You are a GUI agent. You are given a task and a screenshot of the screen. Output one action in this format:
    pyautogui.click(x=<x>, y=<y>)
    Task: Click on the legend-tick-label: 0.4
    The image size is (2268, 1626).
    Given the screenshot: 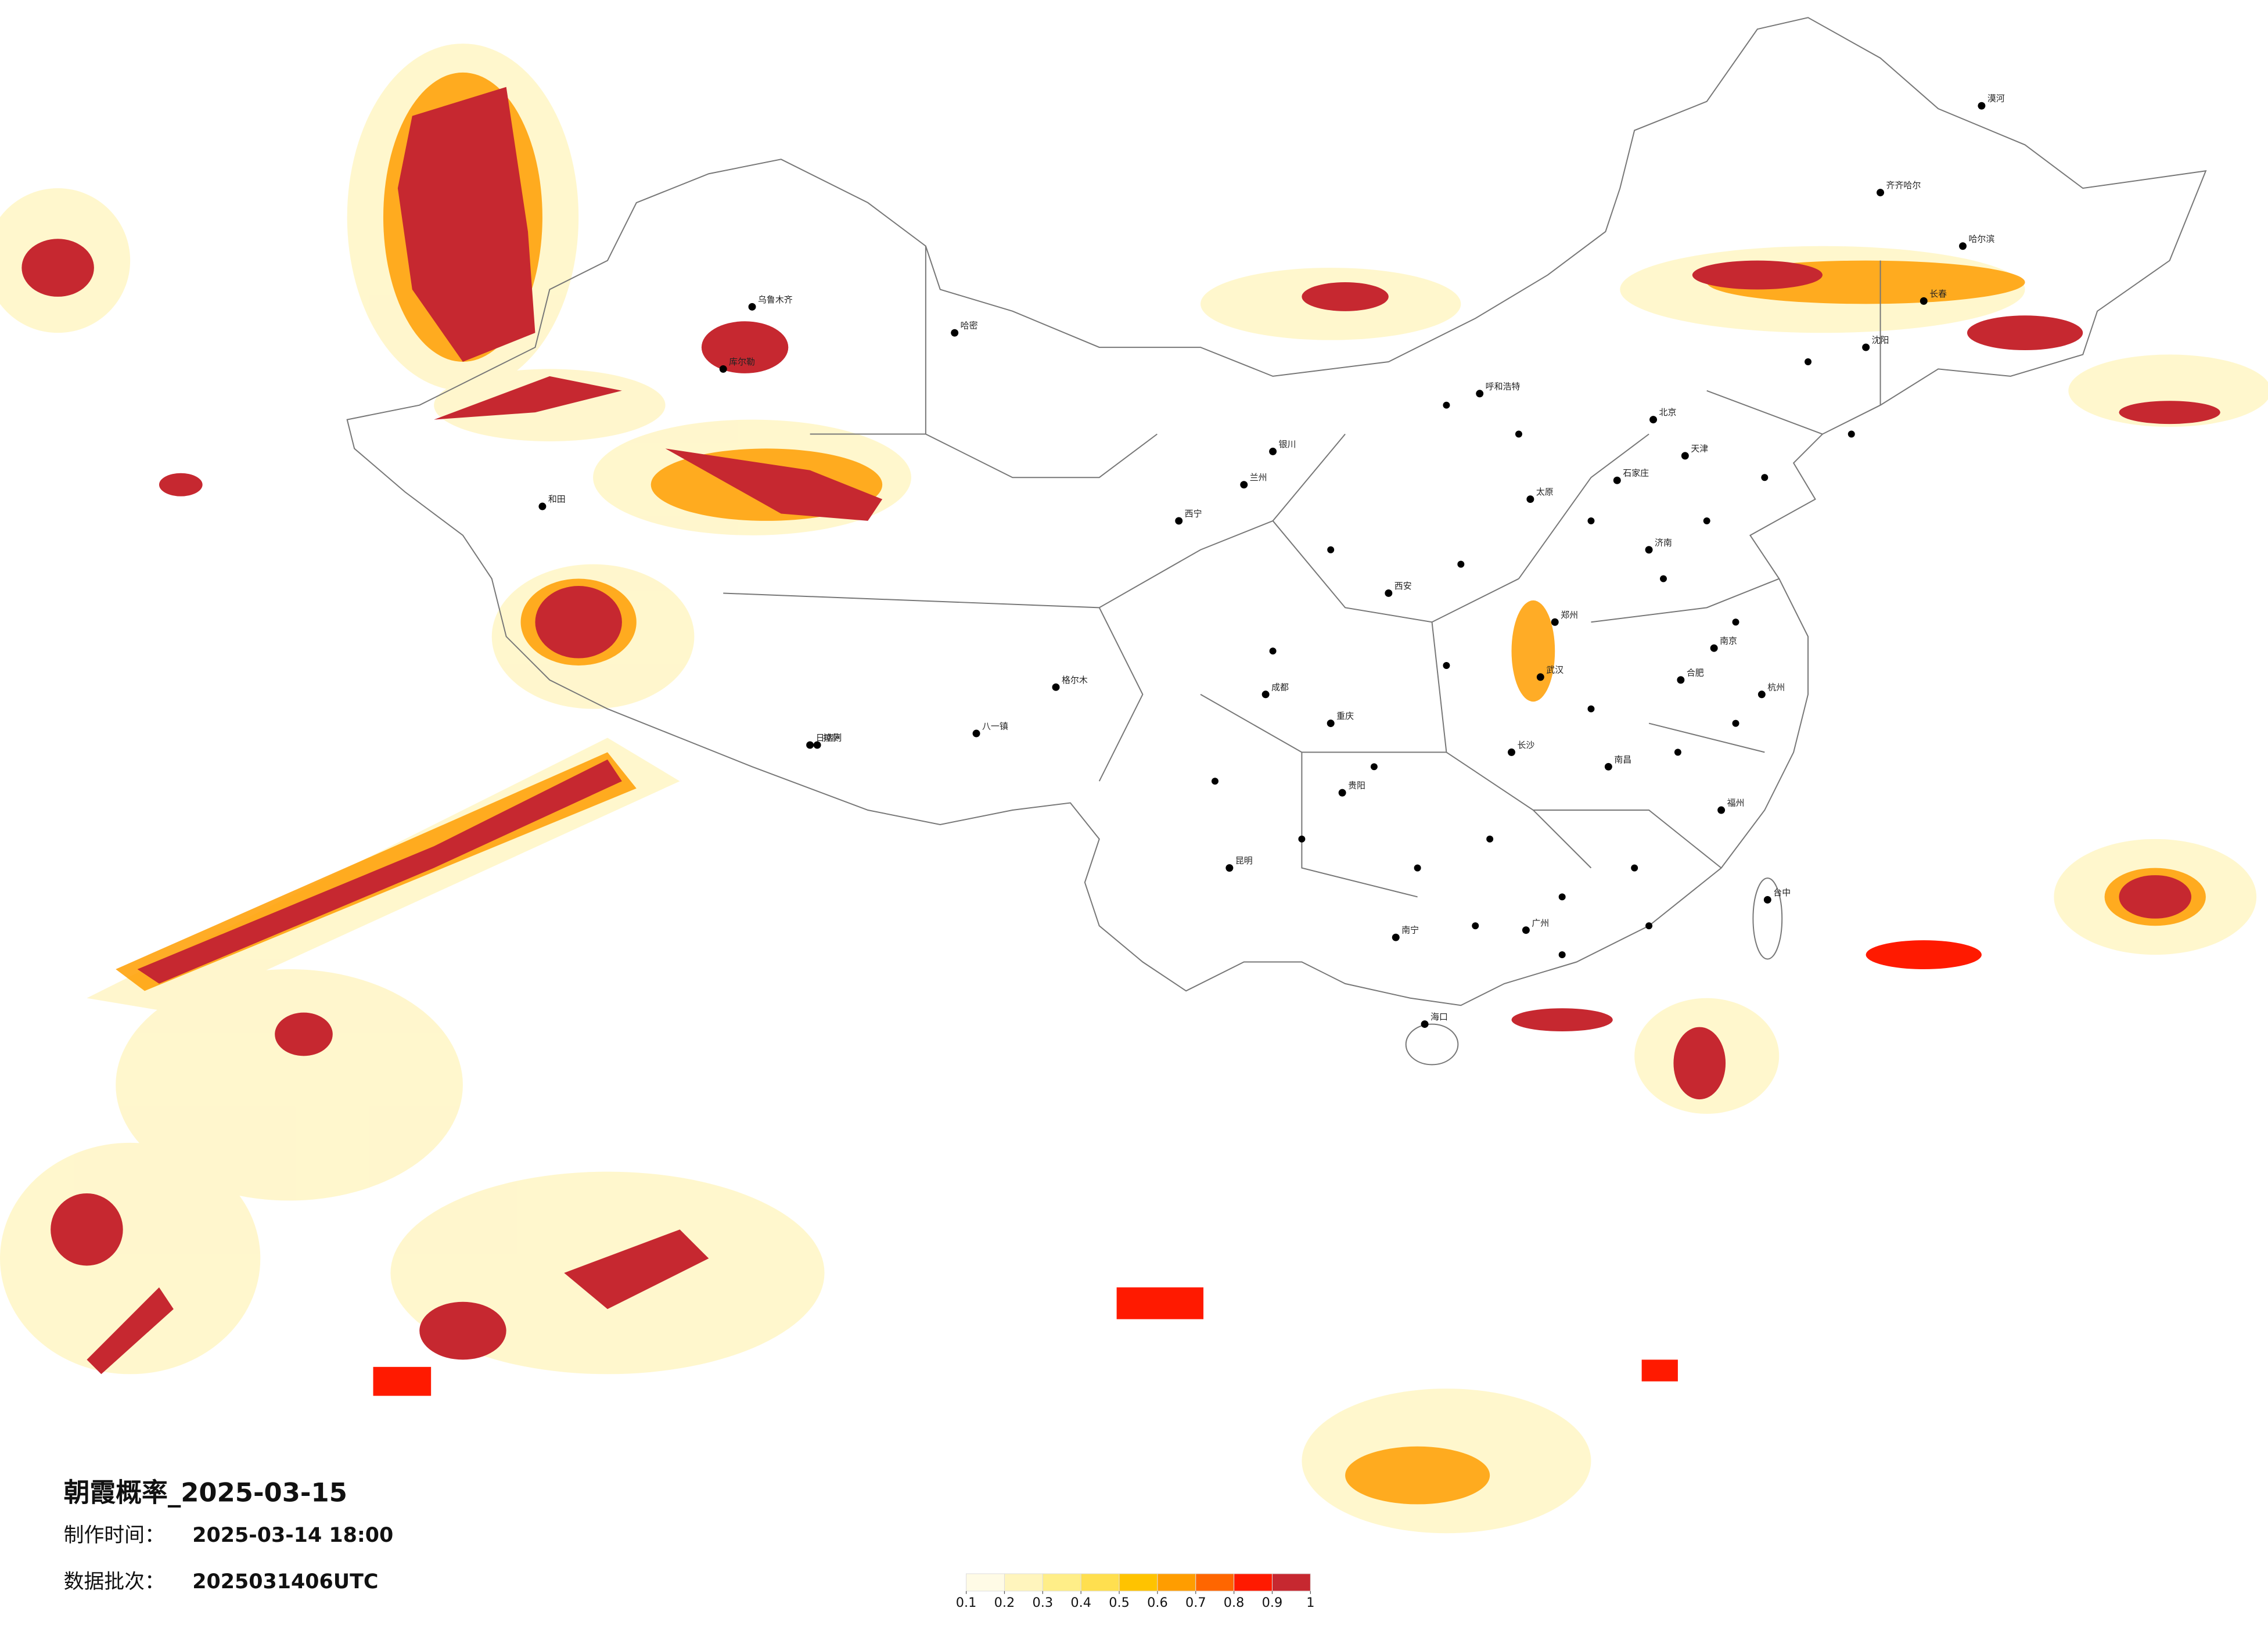 What is the action you would take?
    pyautogui.click(x=1080, y=1602)
    